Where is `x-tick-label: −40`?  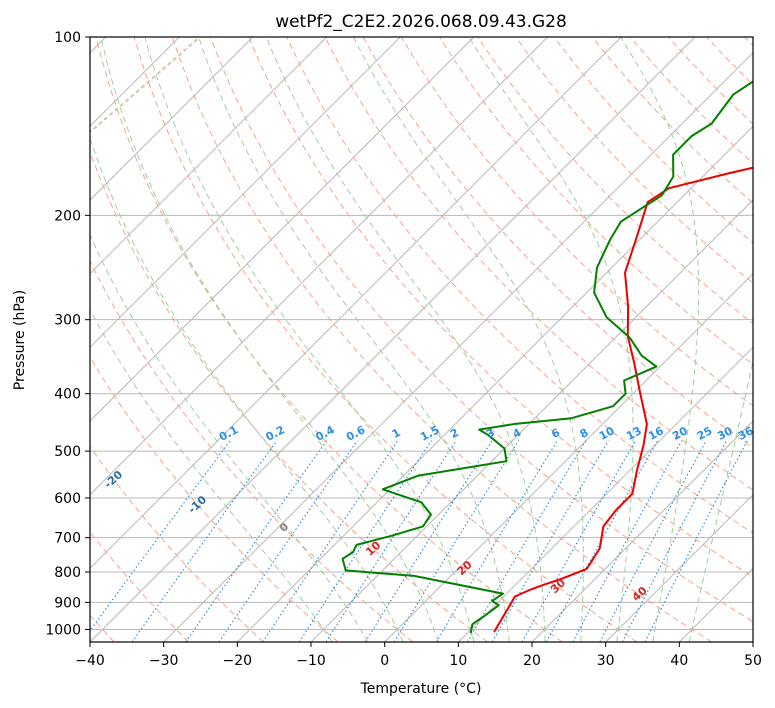 x-tick-label: −40 is located at coordinates (90, 661).